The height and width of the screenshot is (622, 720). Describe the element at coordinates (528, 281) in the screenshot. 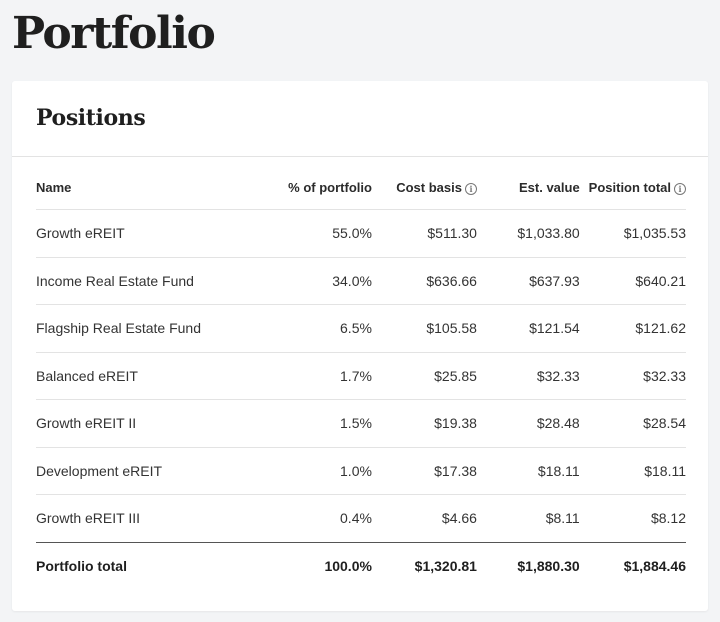

I see `position-est-value: $637.93` at that location.